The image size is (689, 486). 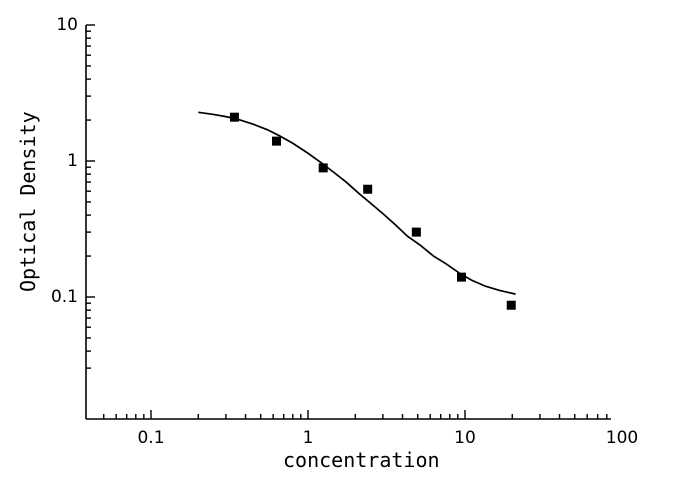 I want to click on x-tick-label: 1, so click(x=308, y=438).